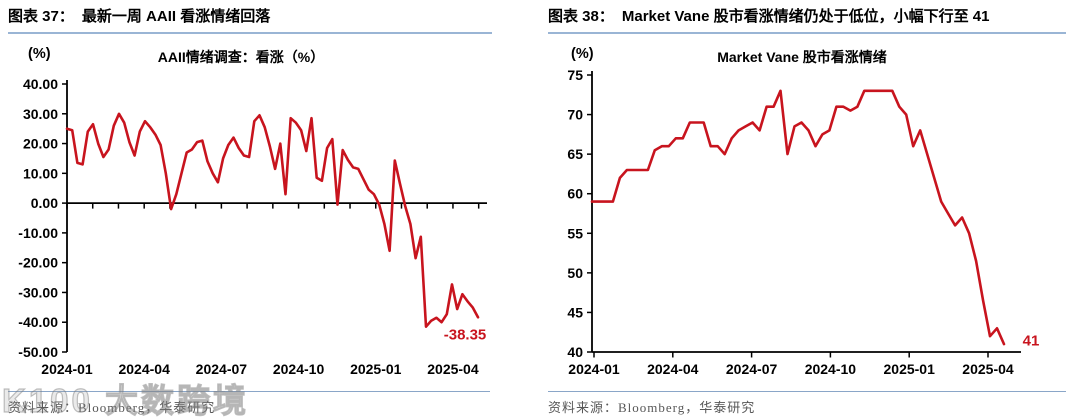 The image size is (1080, 420). I want to click on y-tick-label: 55, so click(575, 233).